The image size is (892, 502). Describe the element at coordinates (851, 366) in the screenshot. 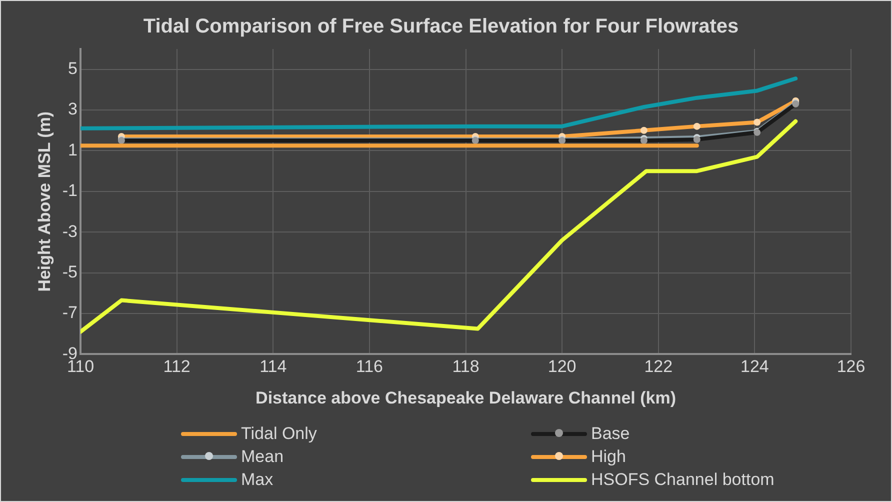

I see `x-tick-label: 126` at that location.